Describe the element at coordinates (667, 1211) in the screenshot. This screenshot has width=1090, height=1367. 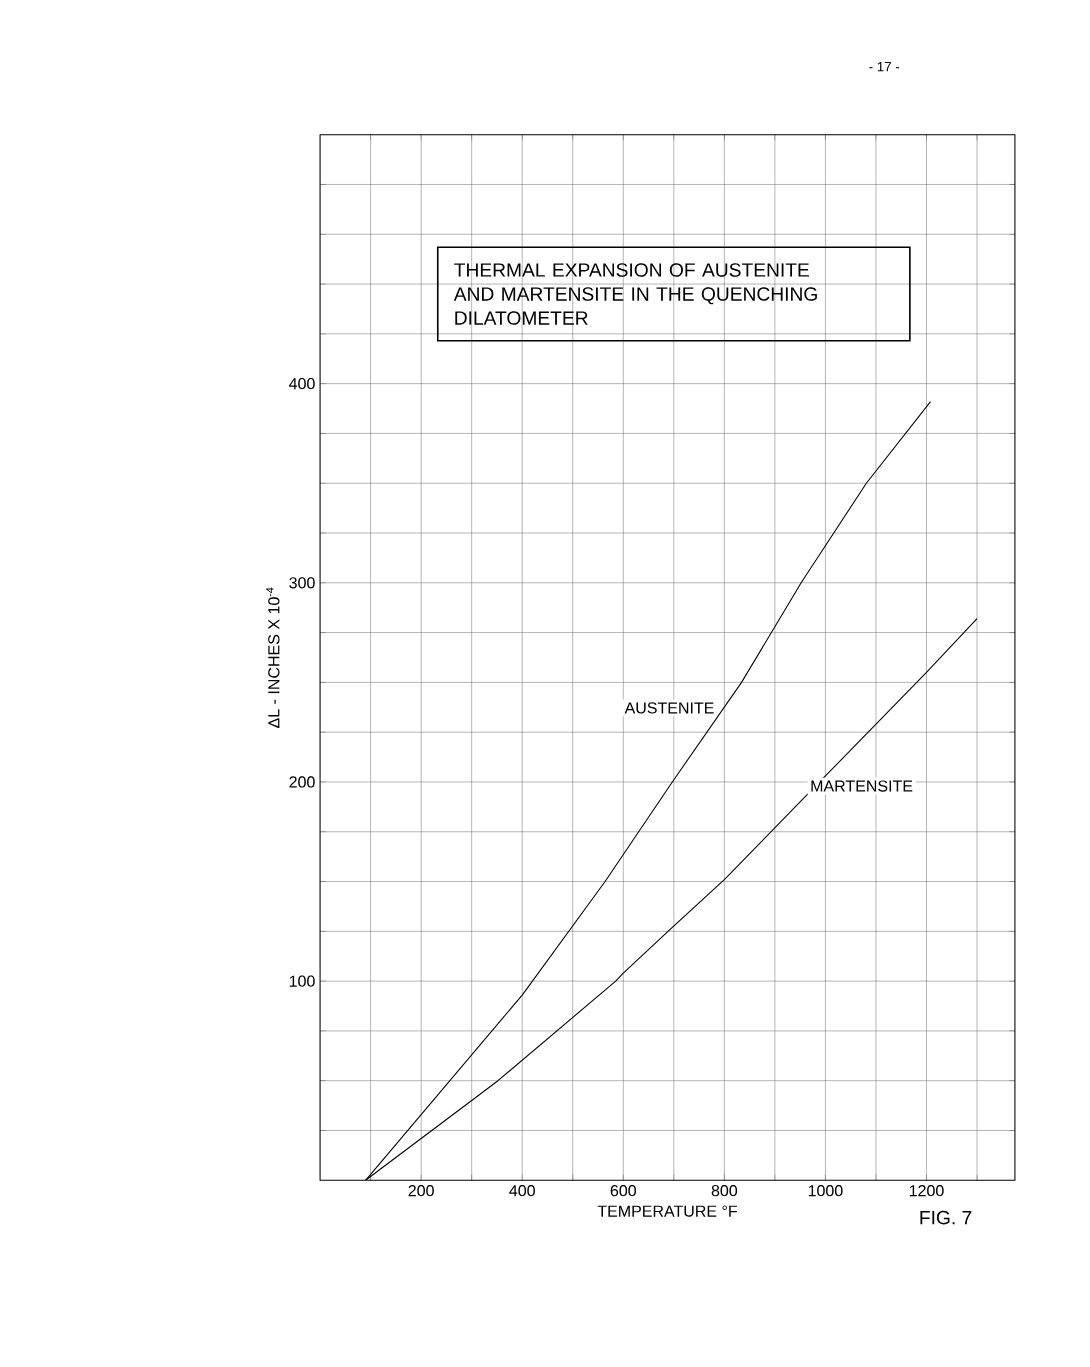
I see `x-axis-title: TEMPERATURE °F` at that location.